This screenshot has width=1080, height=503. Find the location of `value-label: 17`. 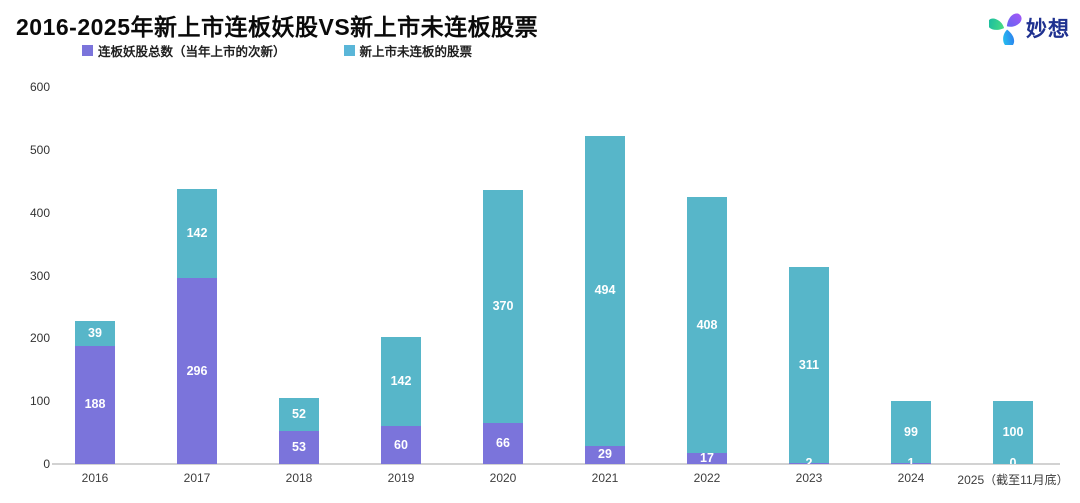

value-label: 17 is located at coordinates (707, 457).